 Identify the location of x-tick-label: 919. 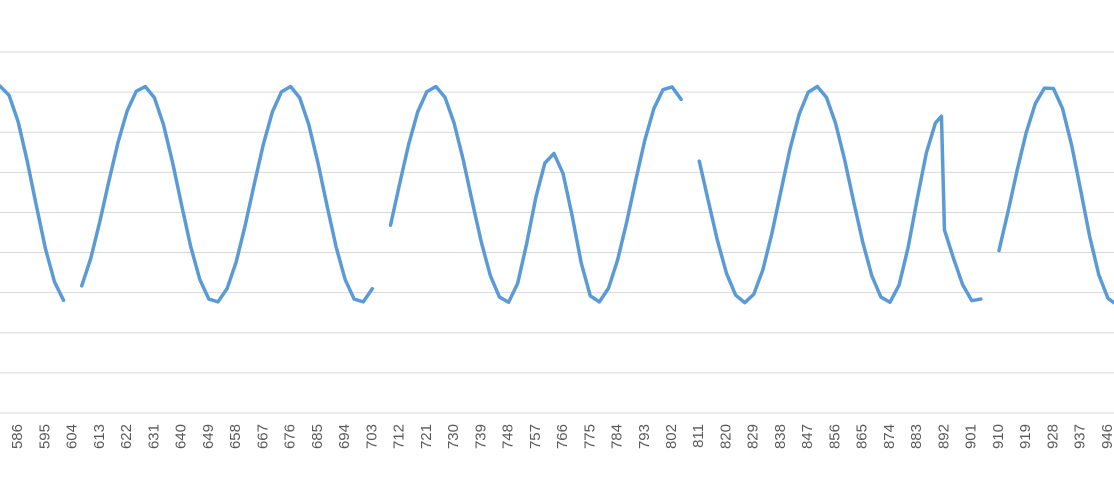
(1025, 436).